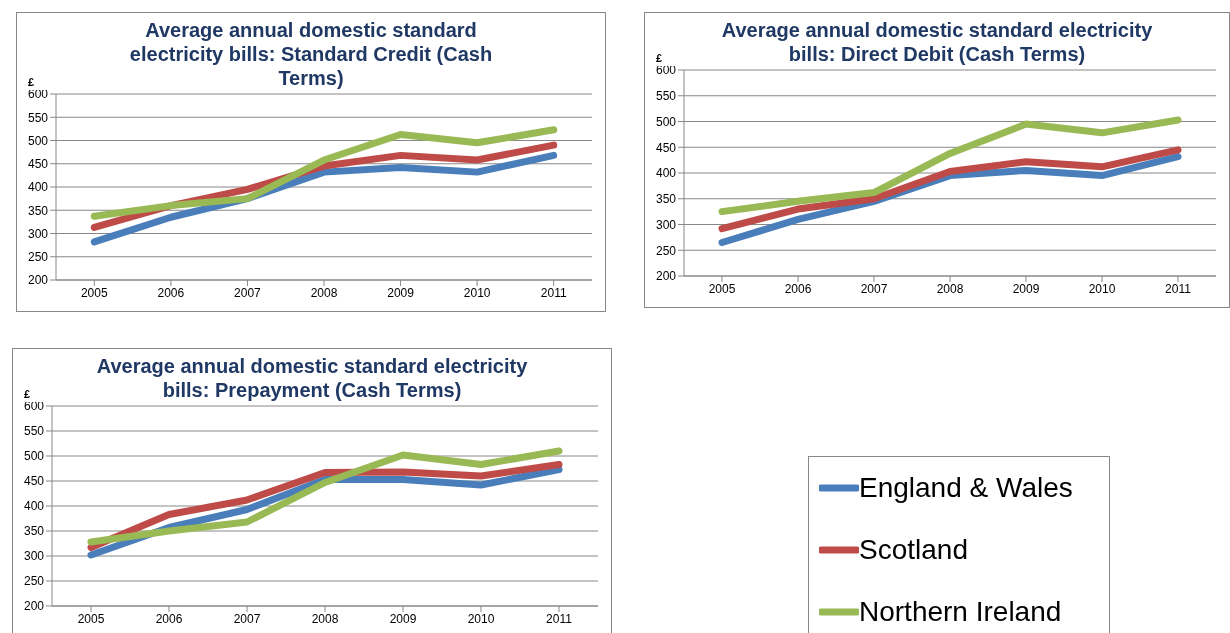 The width and height of the screenshot is (1230, 633). What do you see at coordinates (937, 42) in the screenshot?
I see `chart-title: Average annual domestic standard electricity bills: Direct Debit (Cash Terms)` at bounding box center [937, 42].